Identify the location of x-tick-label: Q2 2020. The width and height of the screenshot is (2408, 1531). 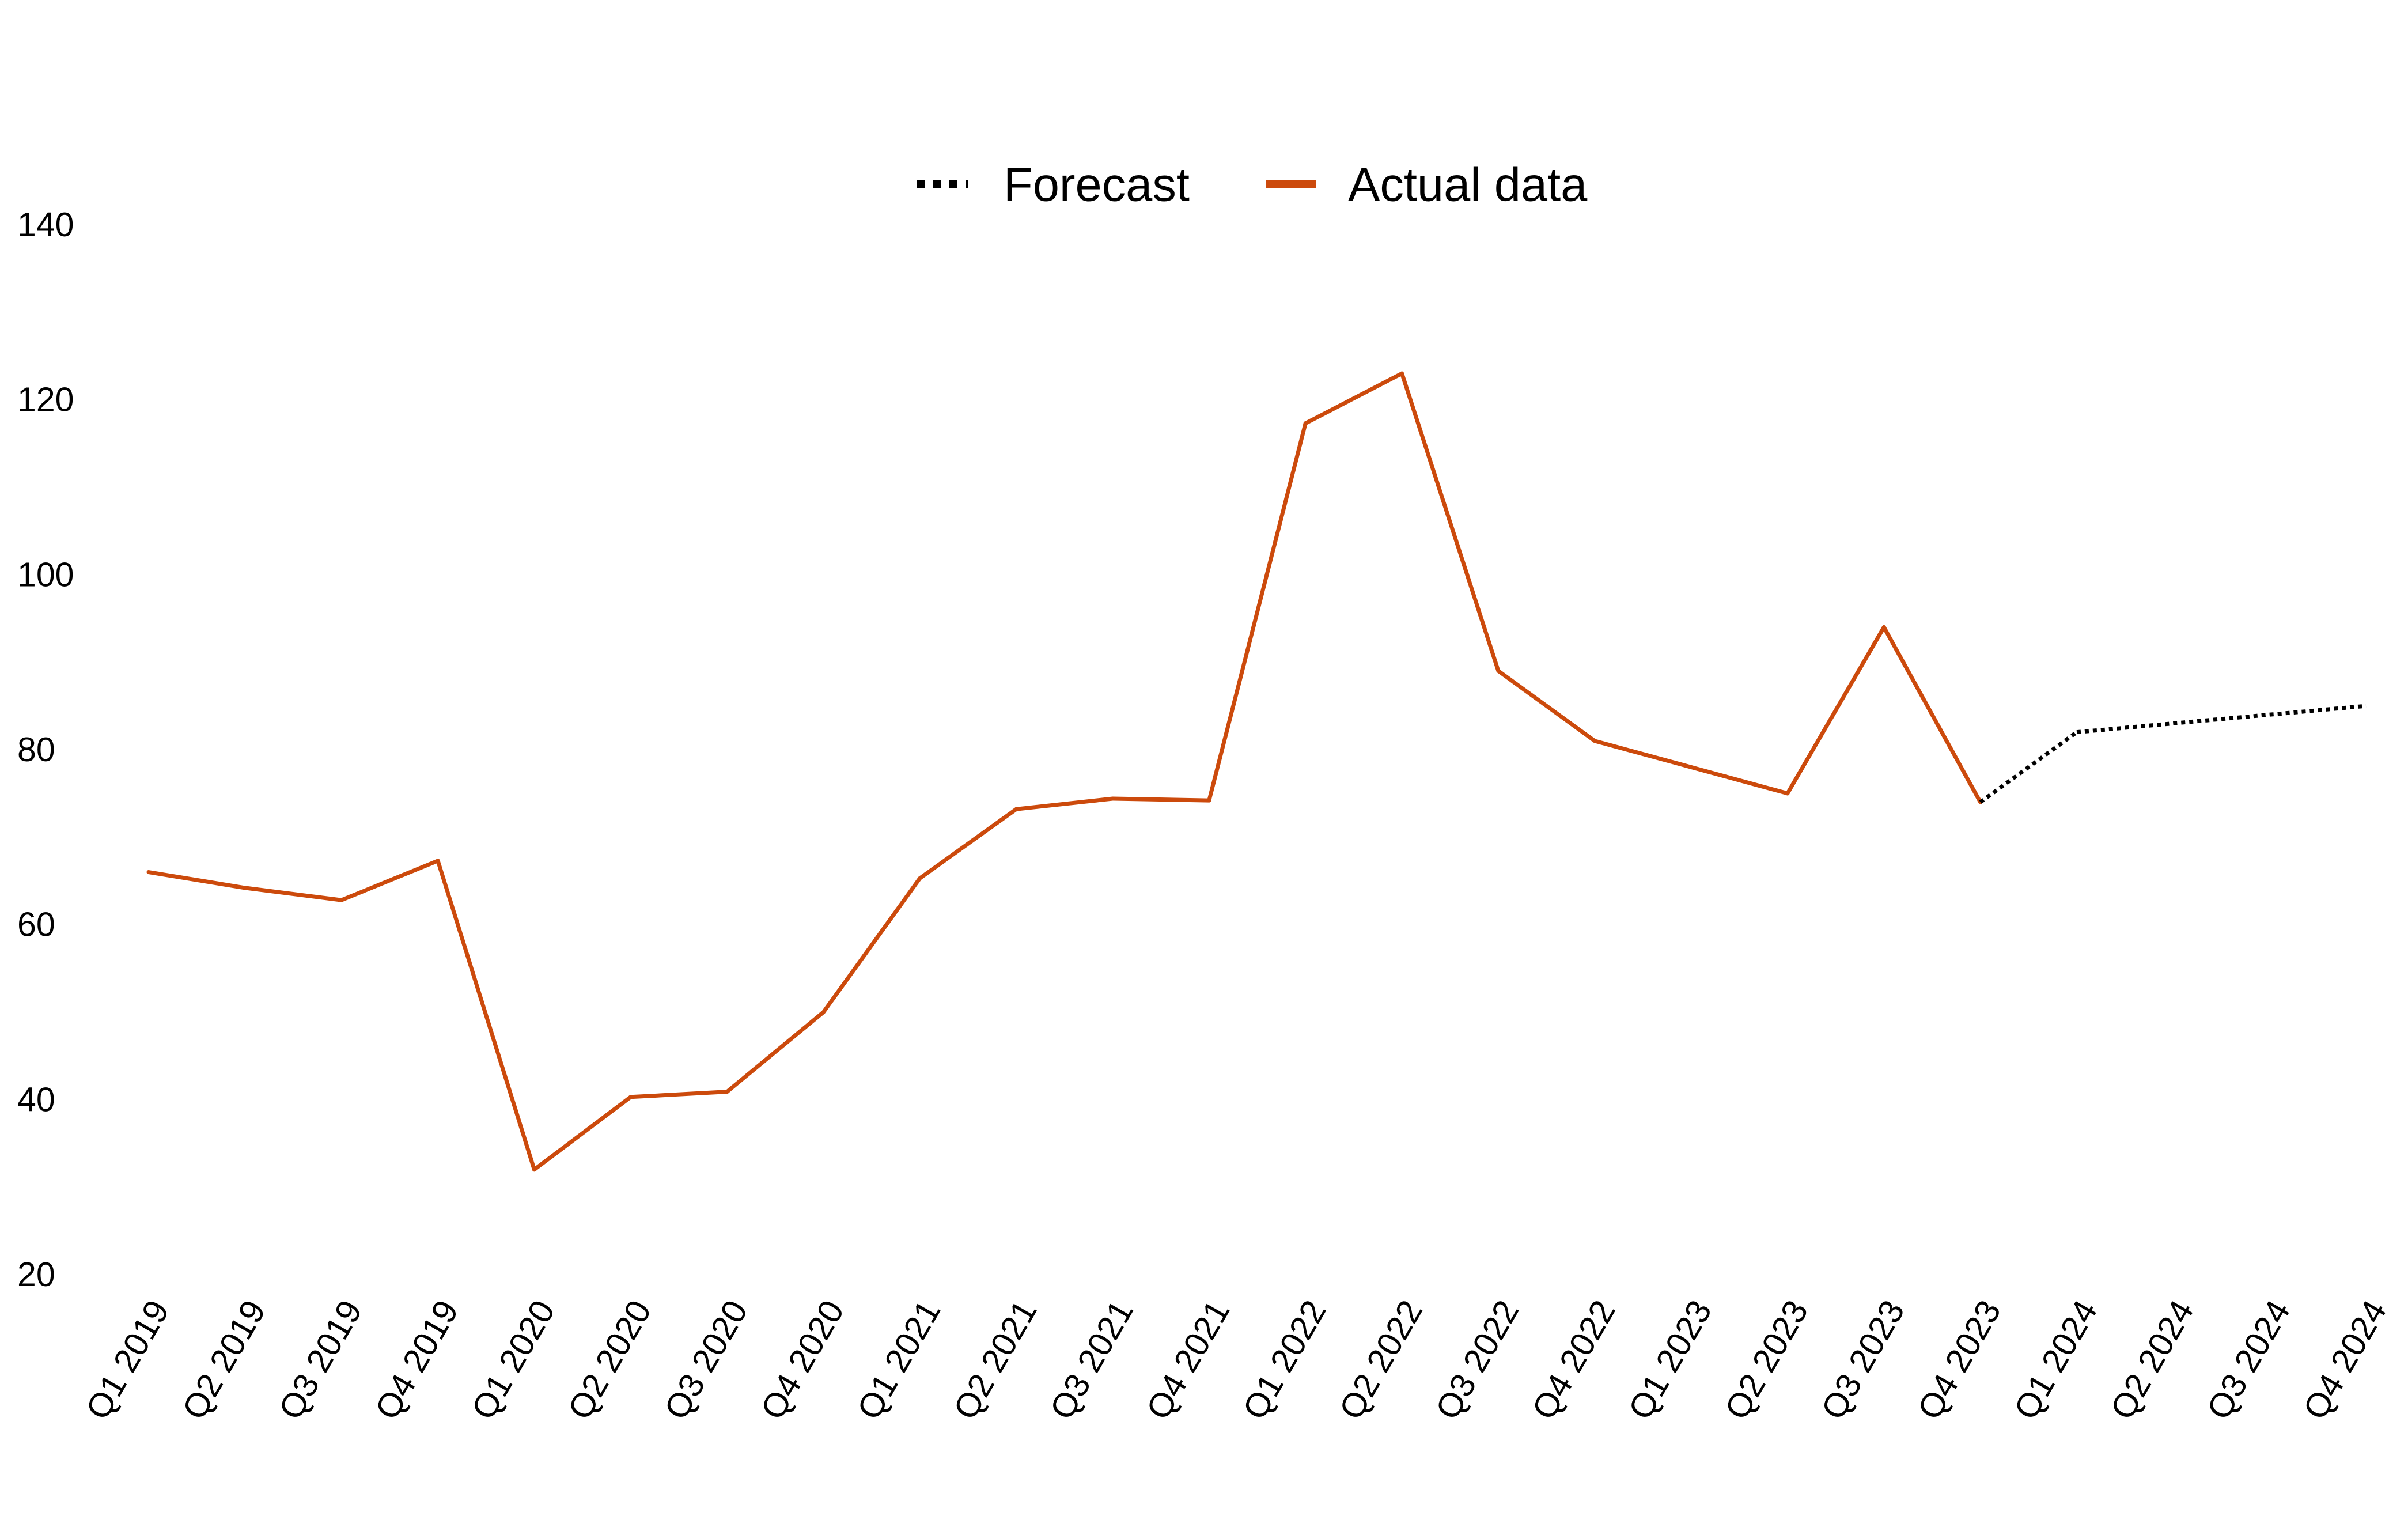
(610, 1360).